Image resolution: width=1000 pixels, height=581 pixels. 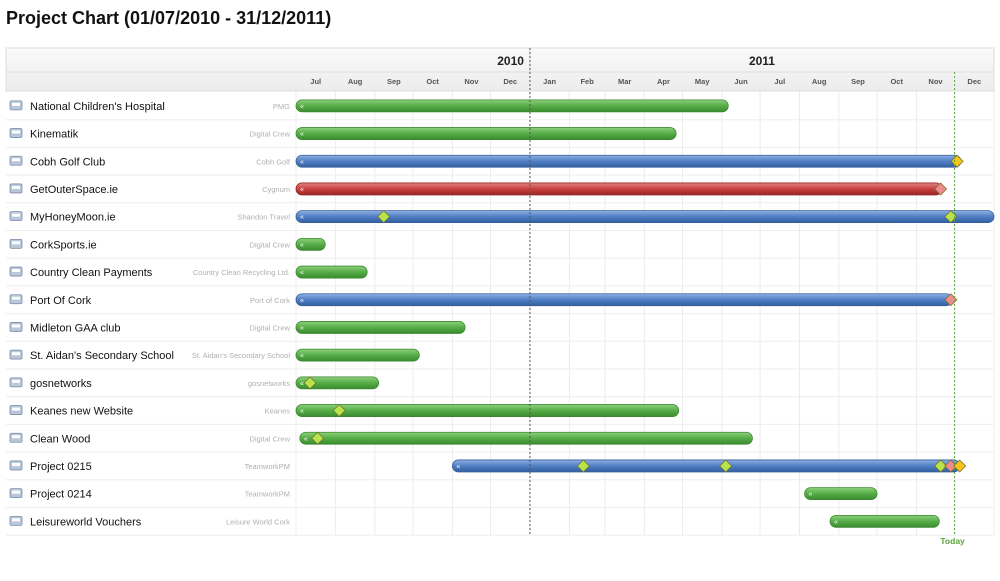 What do you see at coordinates (60, 439) in the screenshot?
I see `project-name: Clean Wood` at bounding box center [60, 439].